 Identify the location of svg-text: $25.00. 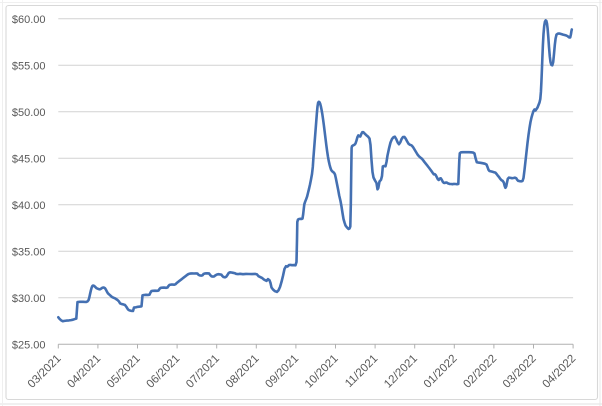
(29, 345).